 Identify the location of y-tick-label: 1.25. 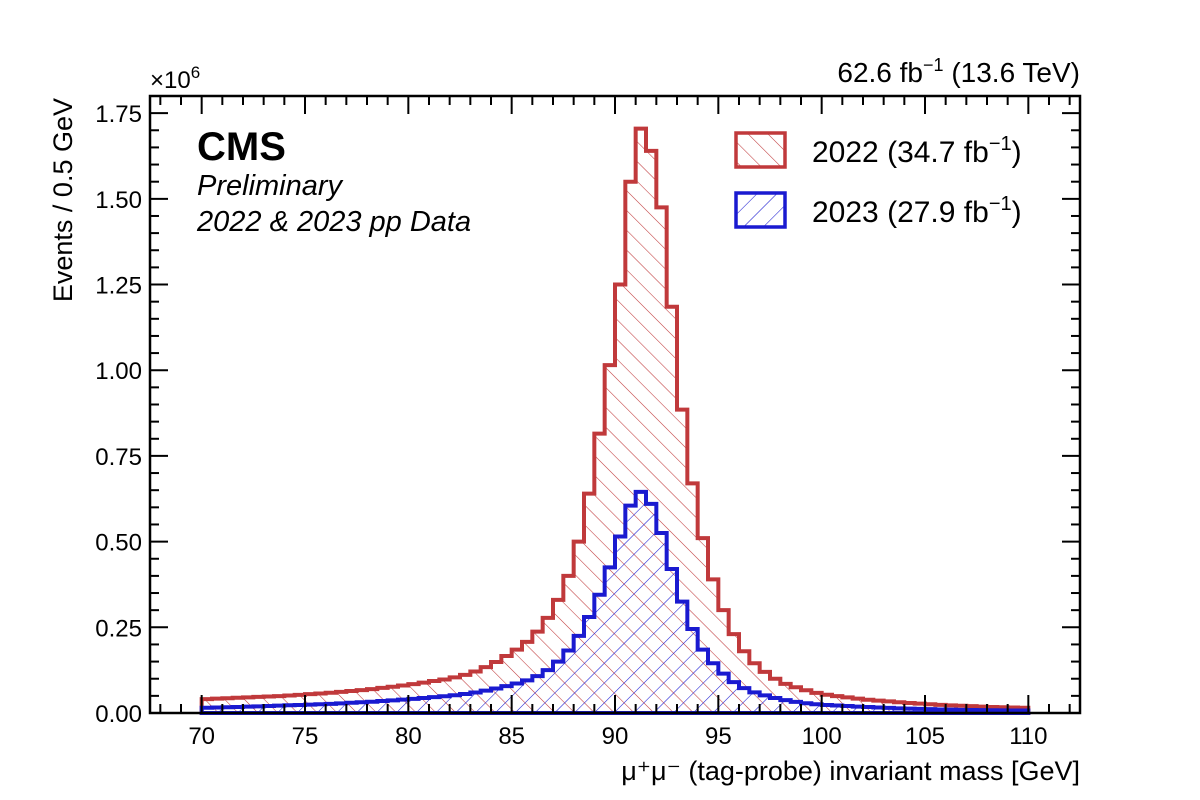
(118, 286).